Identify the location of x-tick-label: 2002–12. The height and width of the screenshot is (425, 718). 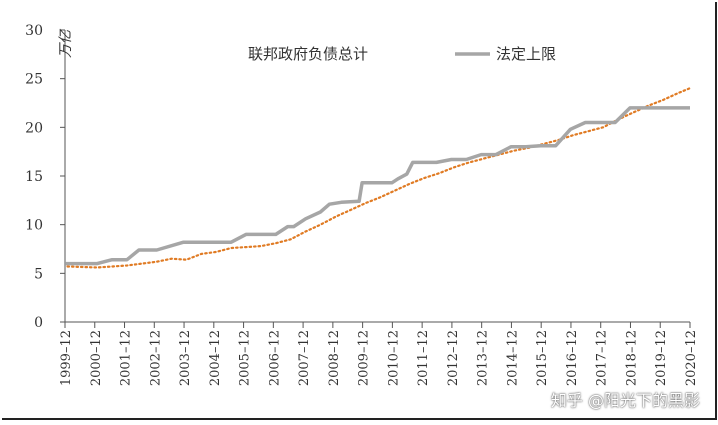
(155, 358).